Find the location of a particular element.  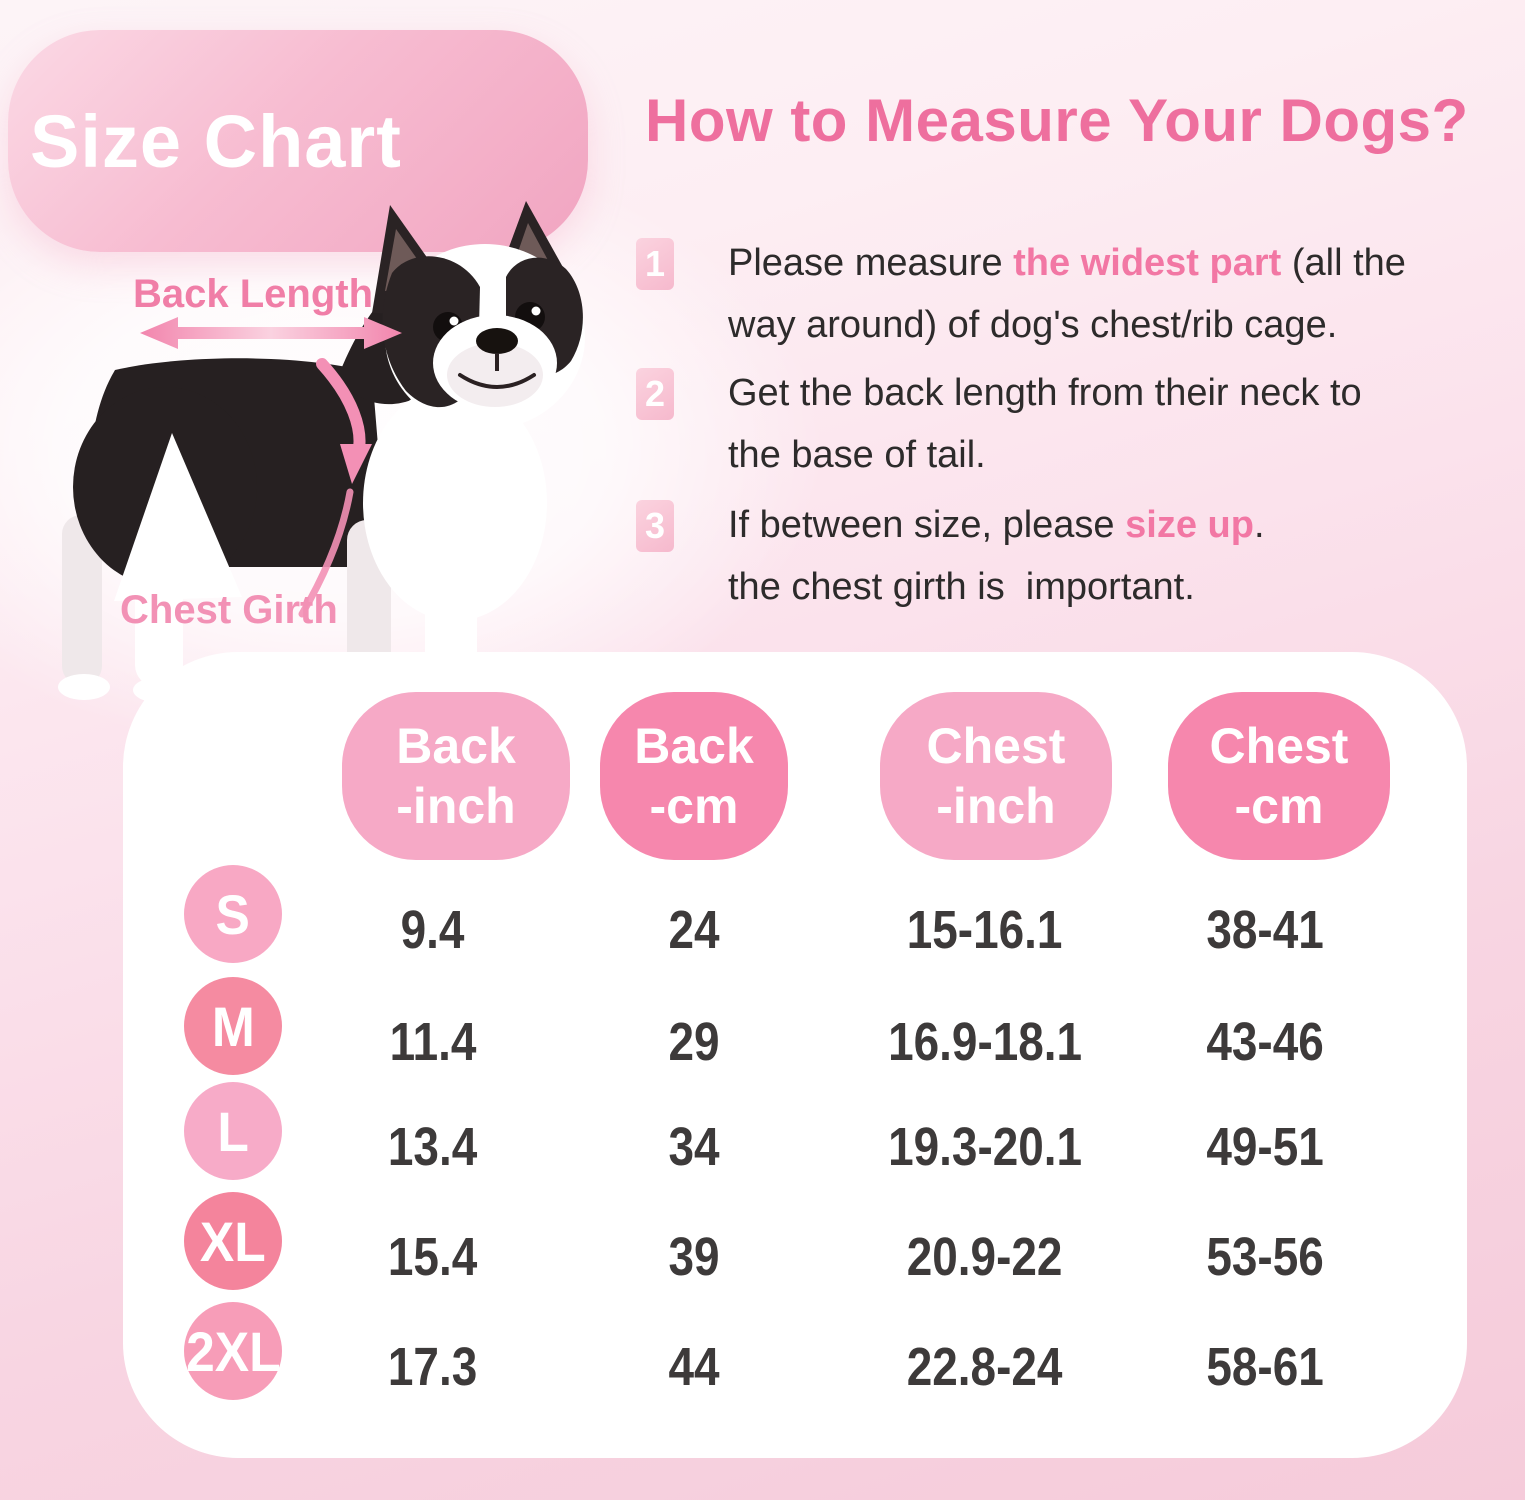

chest-girth-label: Chest Girth is located at coordinates (229, 610).